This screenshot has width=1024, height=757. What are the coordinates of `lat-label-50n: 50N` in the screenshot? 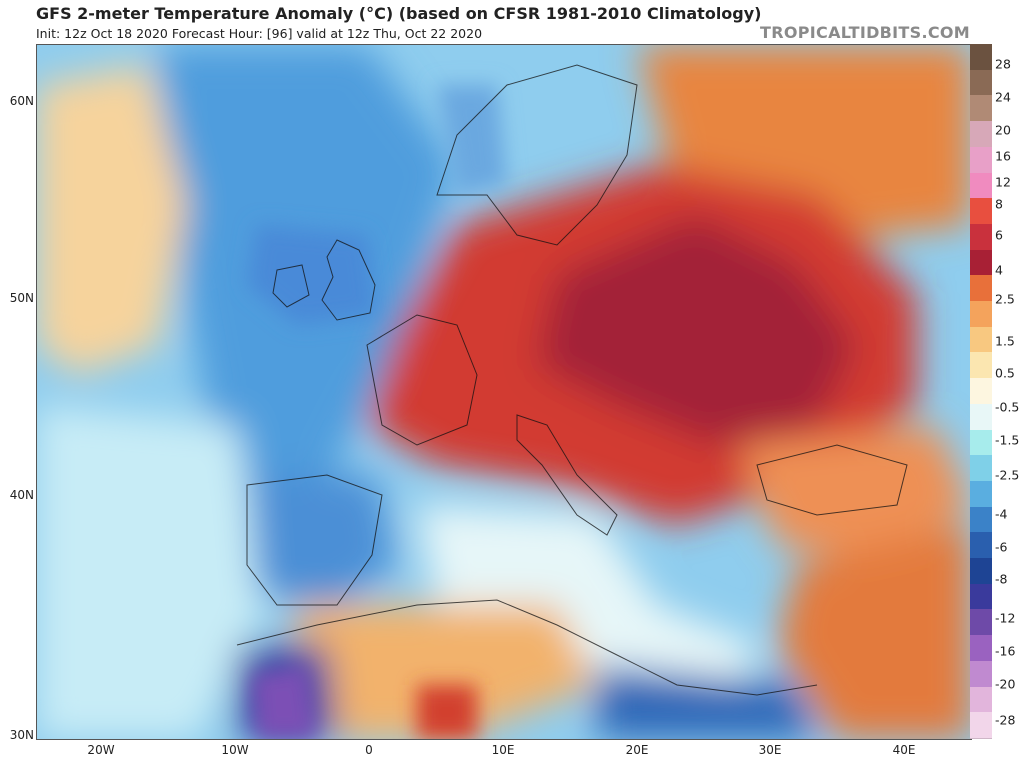 It's located at (21, 298).